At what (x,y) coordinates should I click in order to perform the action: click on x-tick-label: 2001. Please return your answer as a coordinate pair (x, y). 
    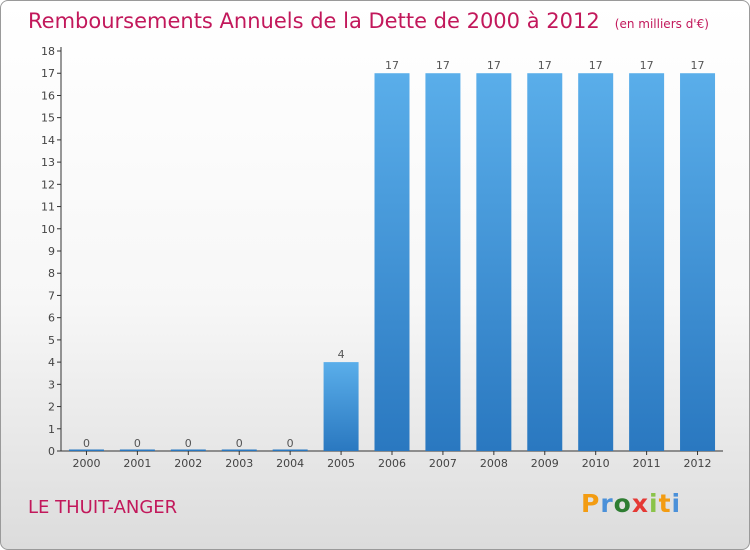
    Looking at the image, I should click on (137, 463).